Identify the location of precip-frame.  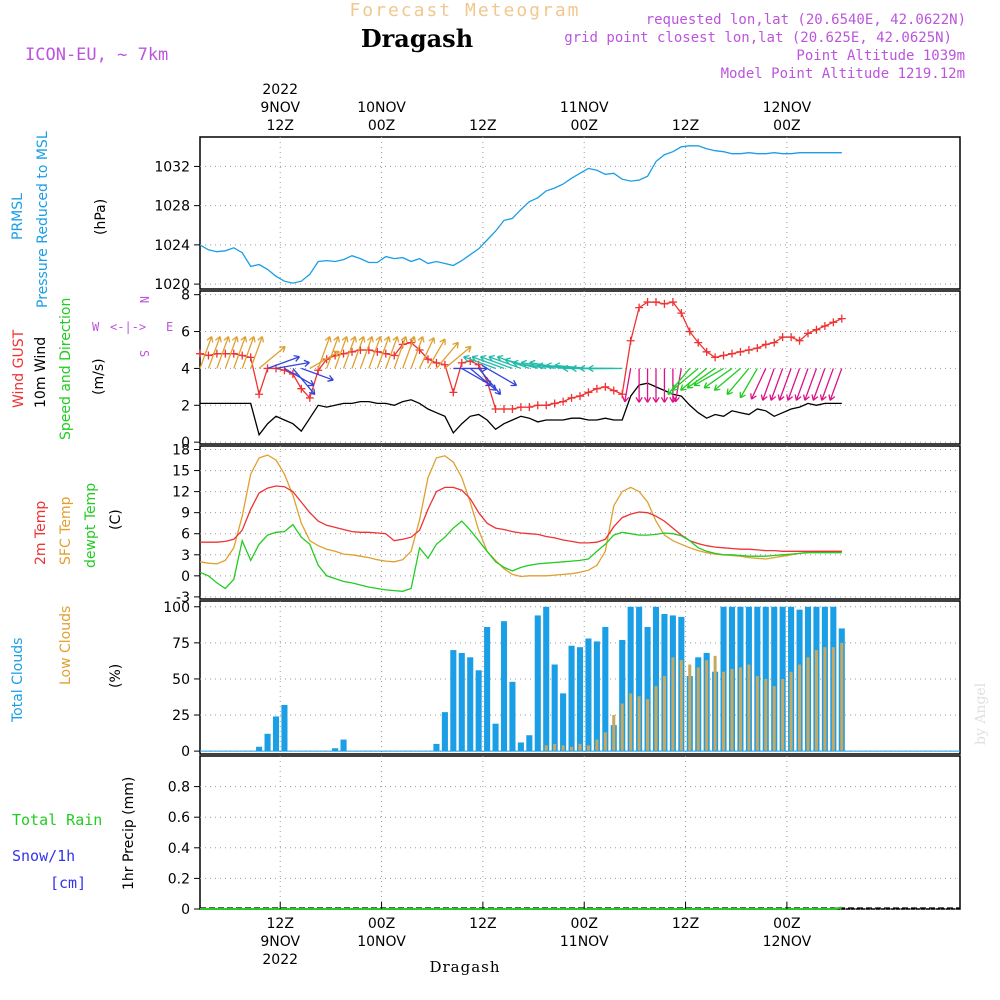
(580, 832).